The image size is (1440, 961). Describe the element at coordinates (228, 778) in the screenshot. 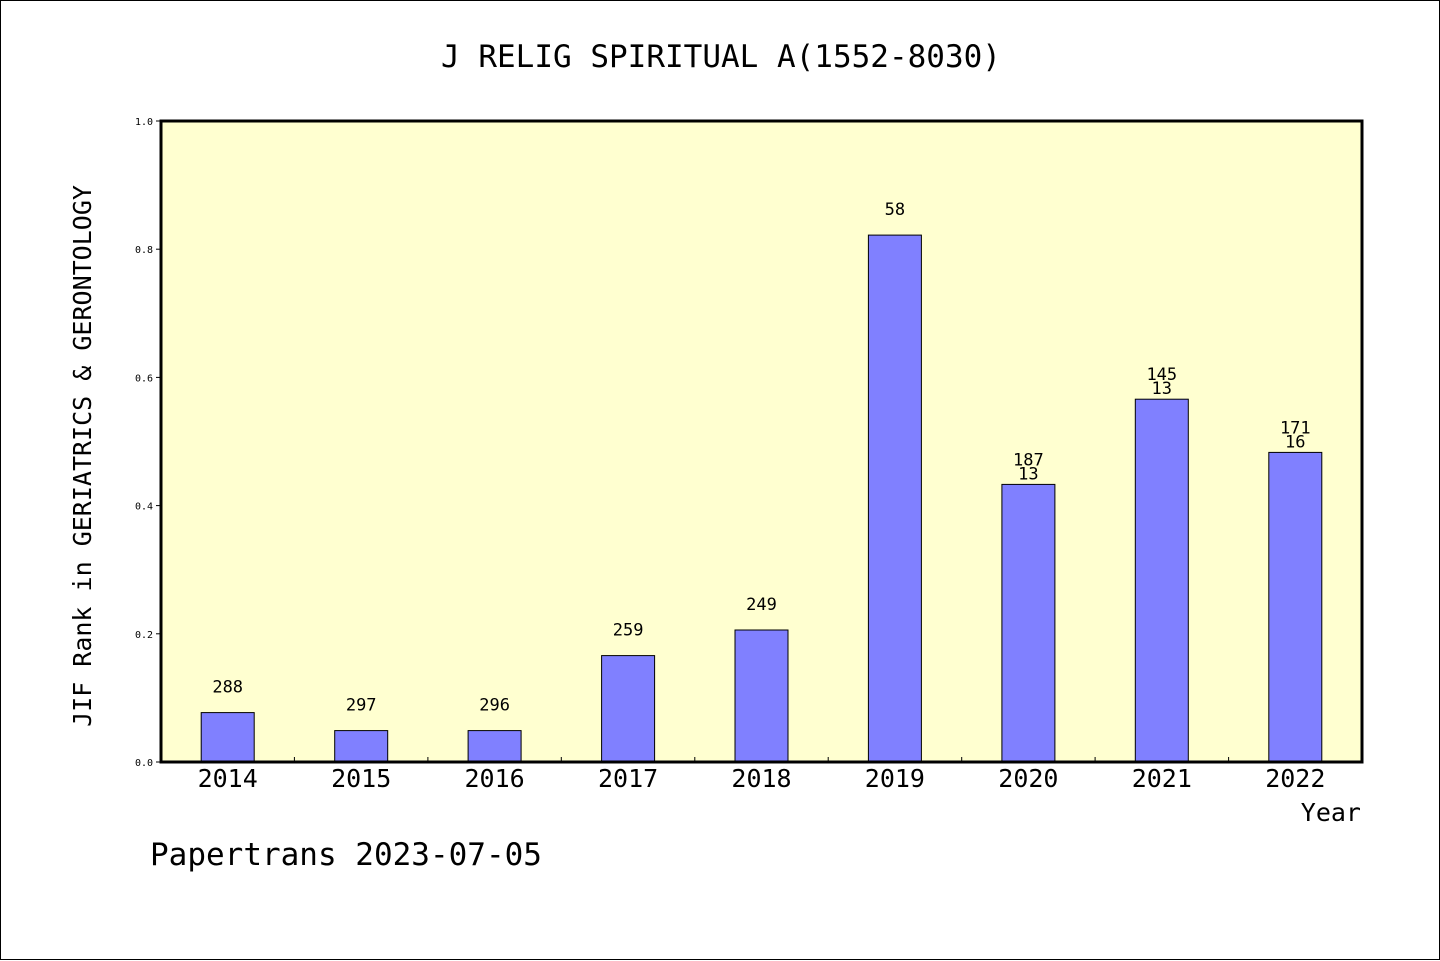

I see `x-tick-label: 2014` at that location.